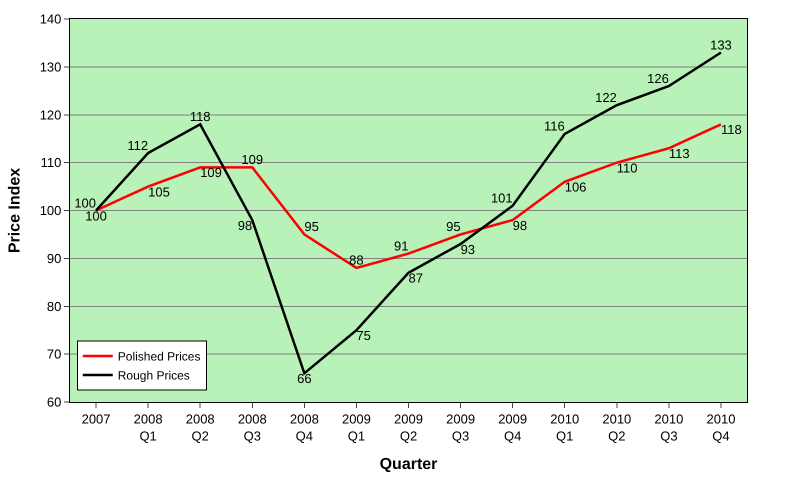  What do you see at coordinates (356, 428) in the screenshot?
I see `x-tick-label: 2009 Q1` at bounding box center [356, 428].